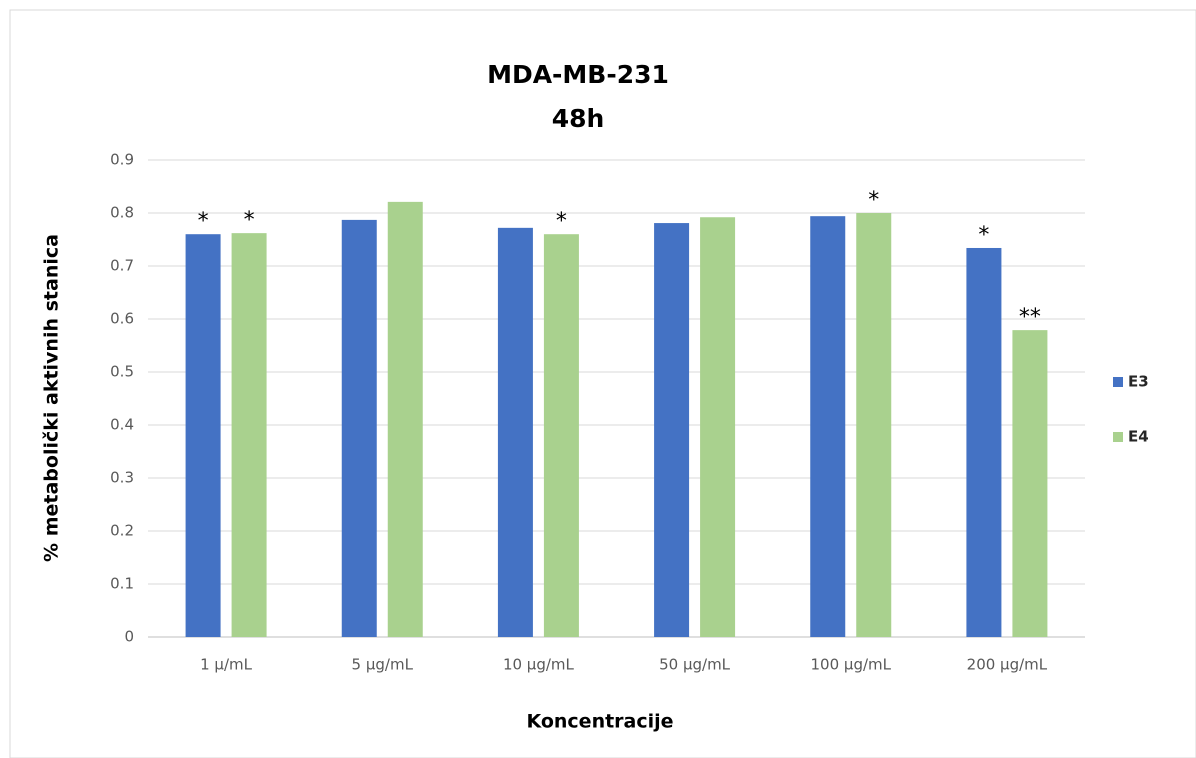 This screenshot has width=1196, height=758. I want to click on x-tick-label: 50 µg/mL, so click(695, 665).